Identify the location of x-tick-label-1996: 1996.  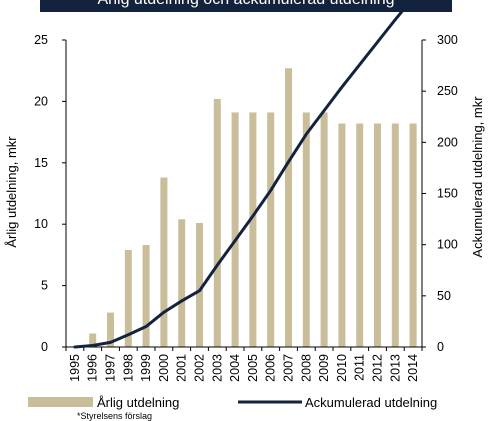
(93, 368).